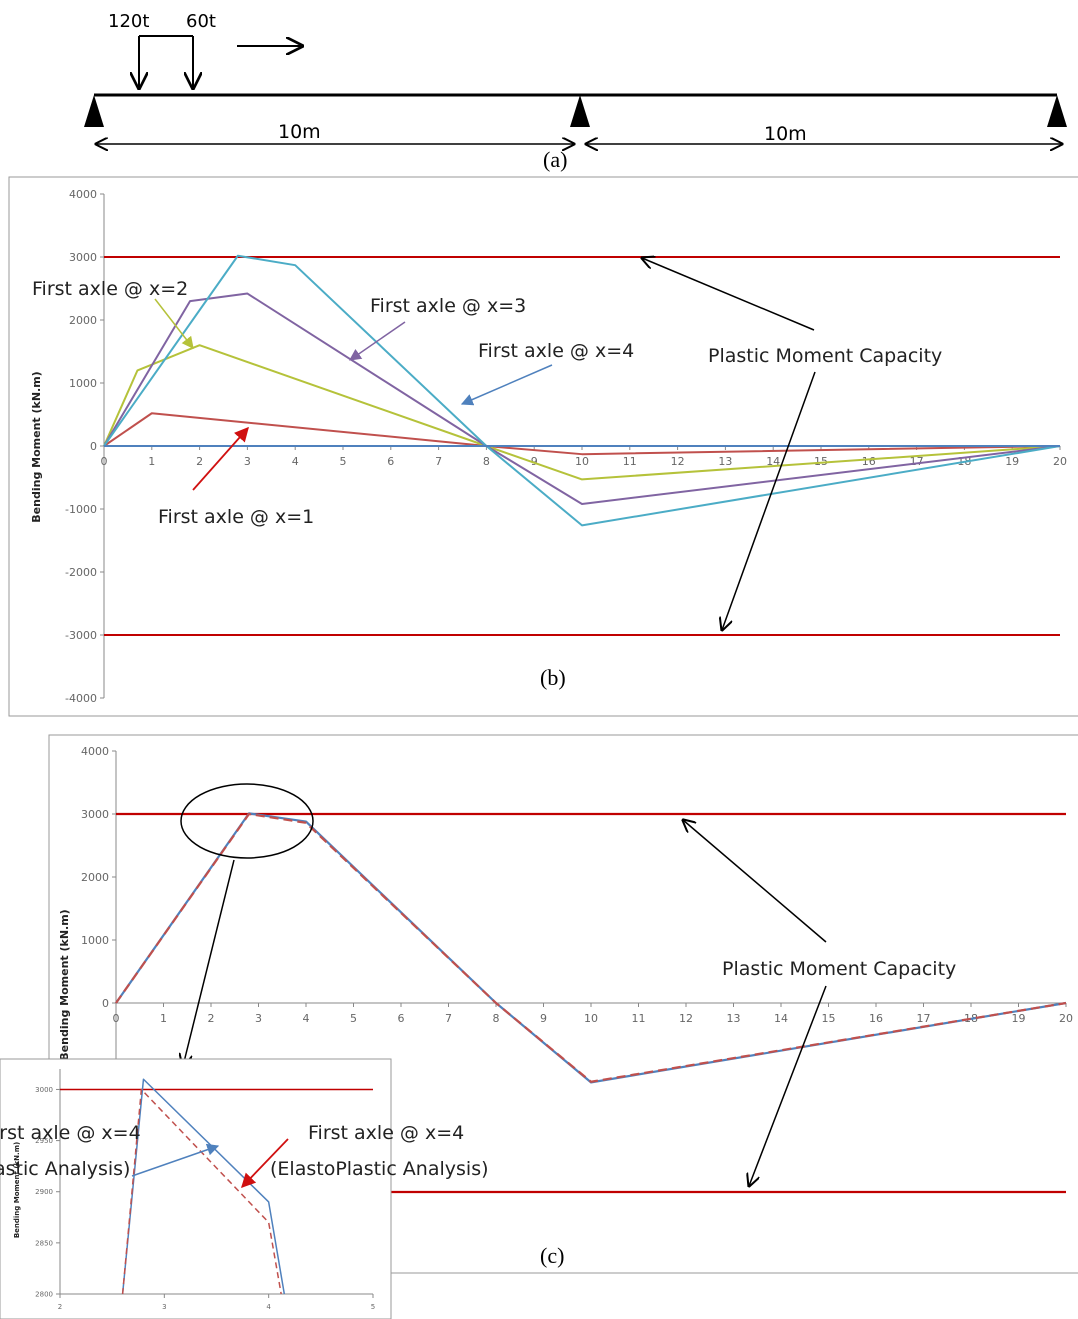 This screenshot has height=1319, width=1078. What do you see at coordinates (386, 1133) in the screenshot?
I see `inset-annotation-plastic-line1: First axle @ x=4` at bounding box center [386, 1133].